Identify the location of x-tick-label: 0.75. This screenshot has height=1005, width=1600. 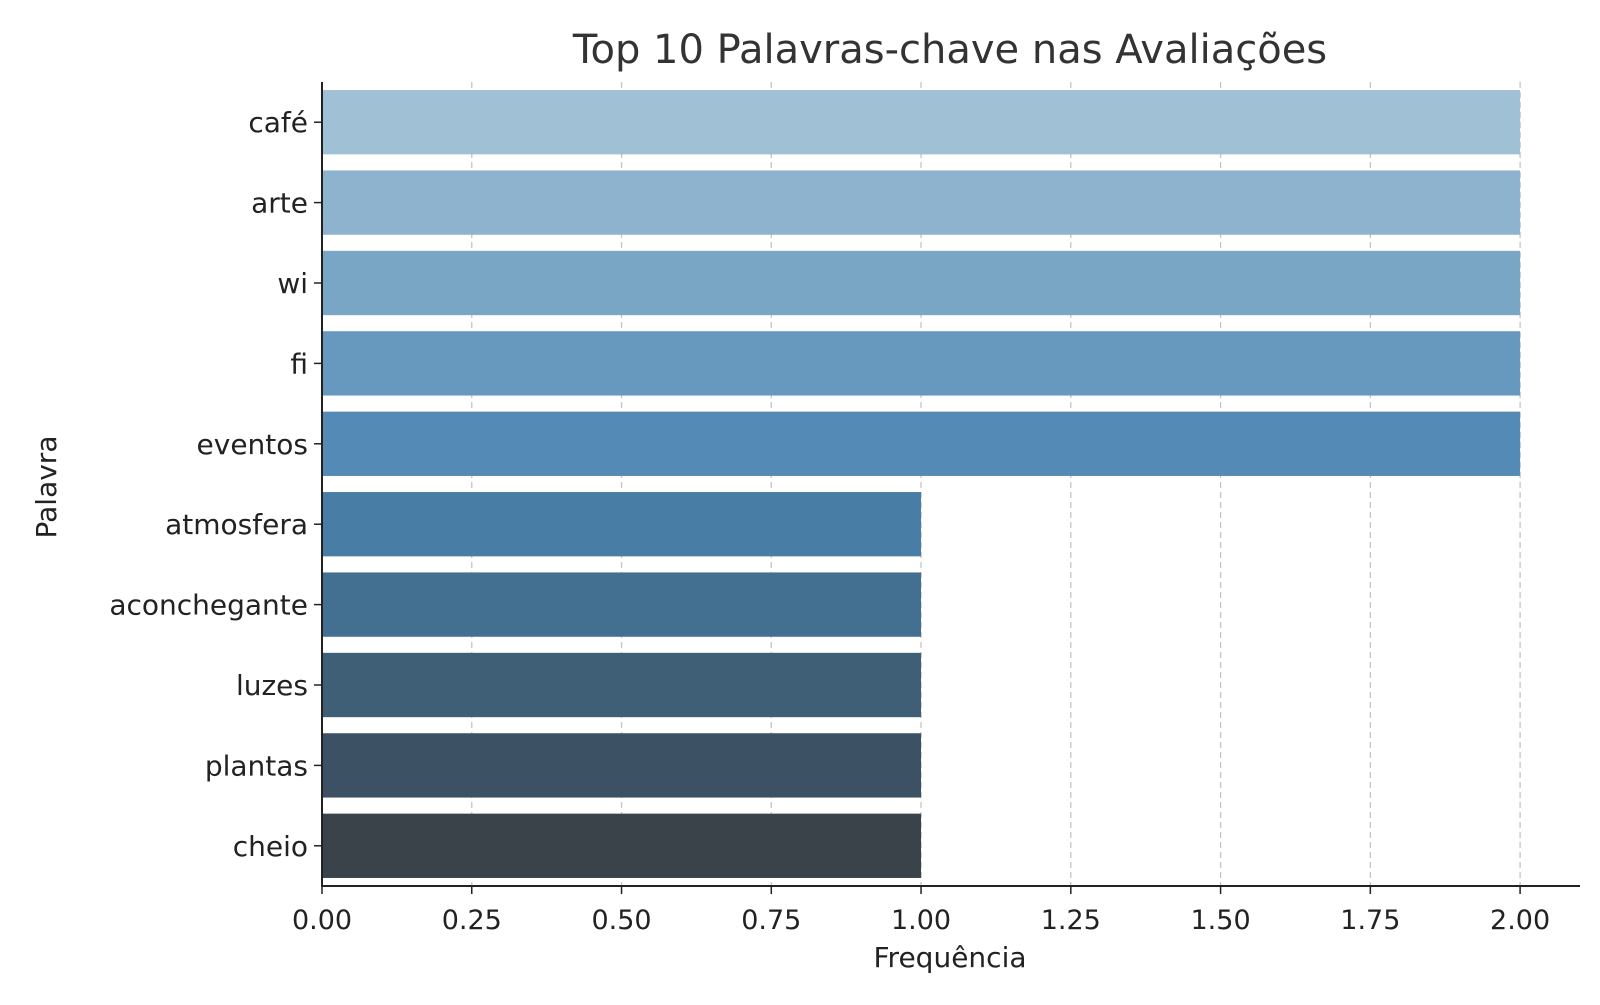
(771, 920).